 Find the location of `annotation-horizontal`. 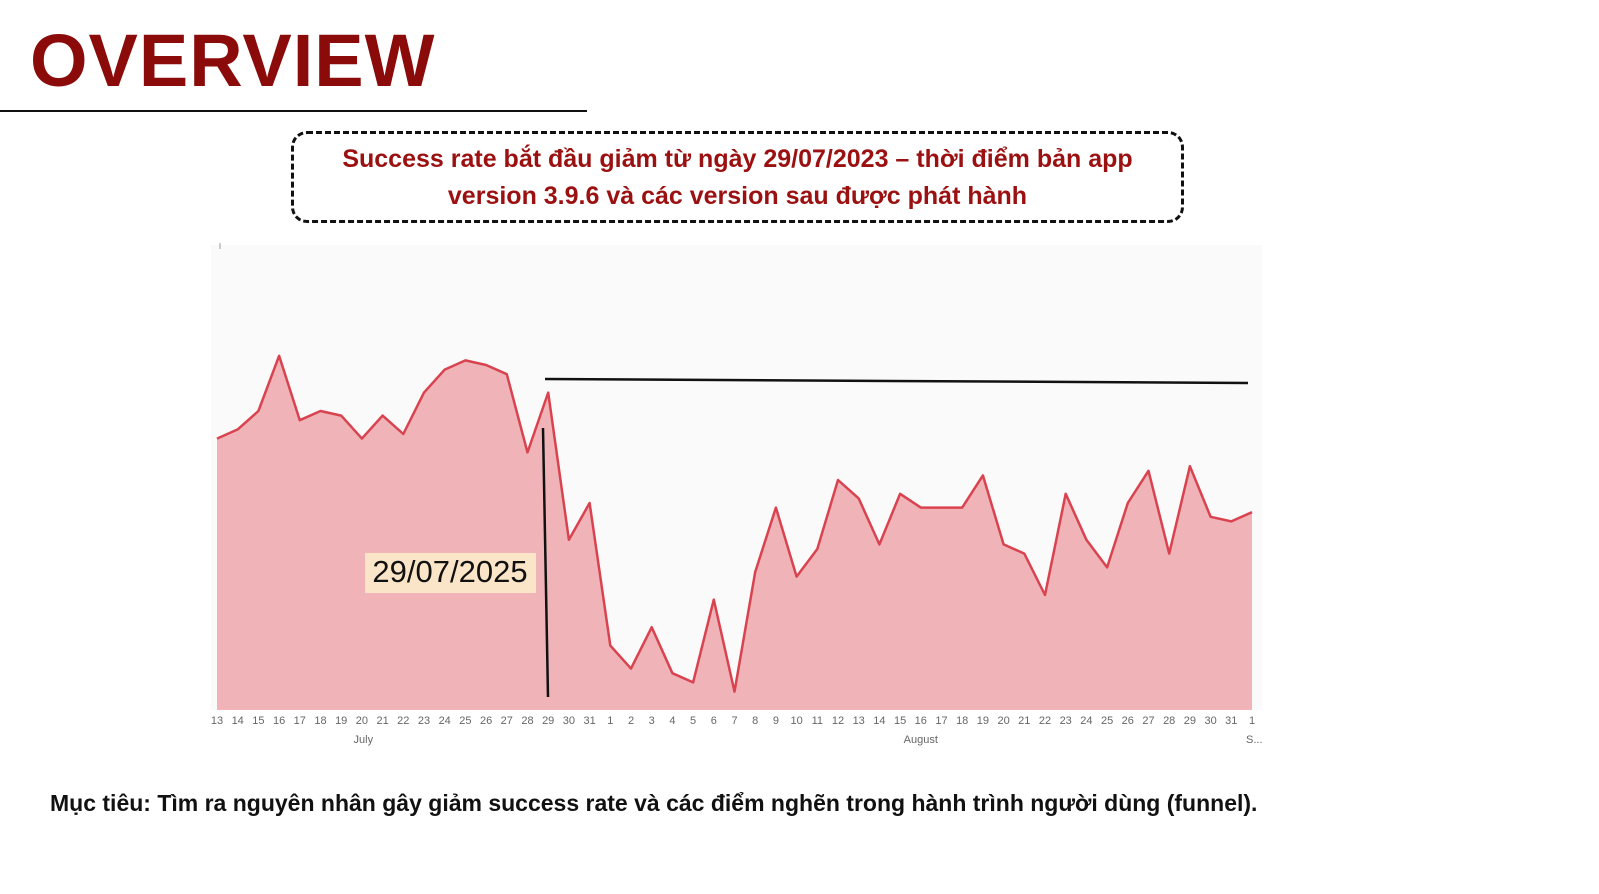

annotation-horizontal is located at coordinates (896, 381).